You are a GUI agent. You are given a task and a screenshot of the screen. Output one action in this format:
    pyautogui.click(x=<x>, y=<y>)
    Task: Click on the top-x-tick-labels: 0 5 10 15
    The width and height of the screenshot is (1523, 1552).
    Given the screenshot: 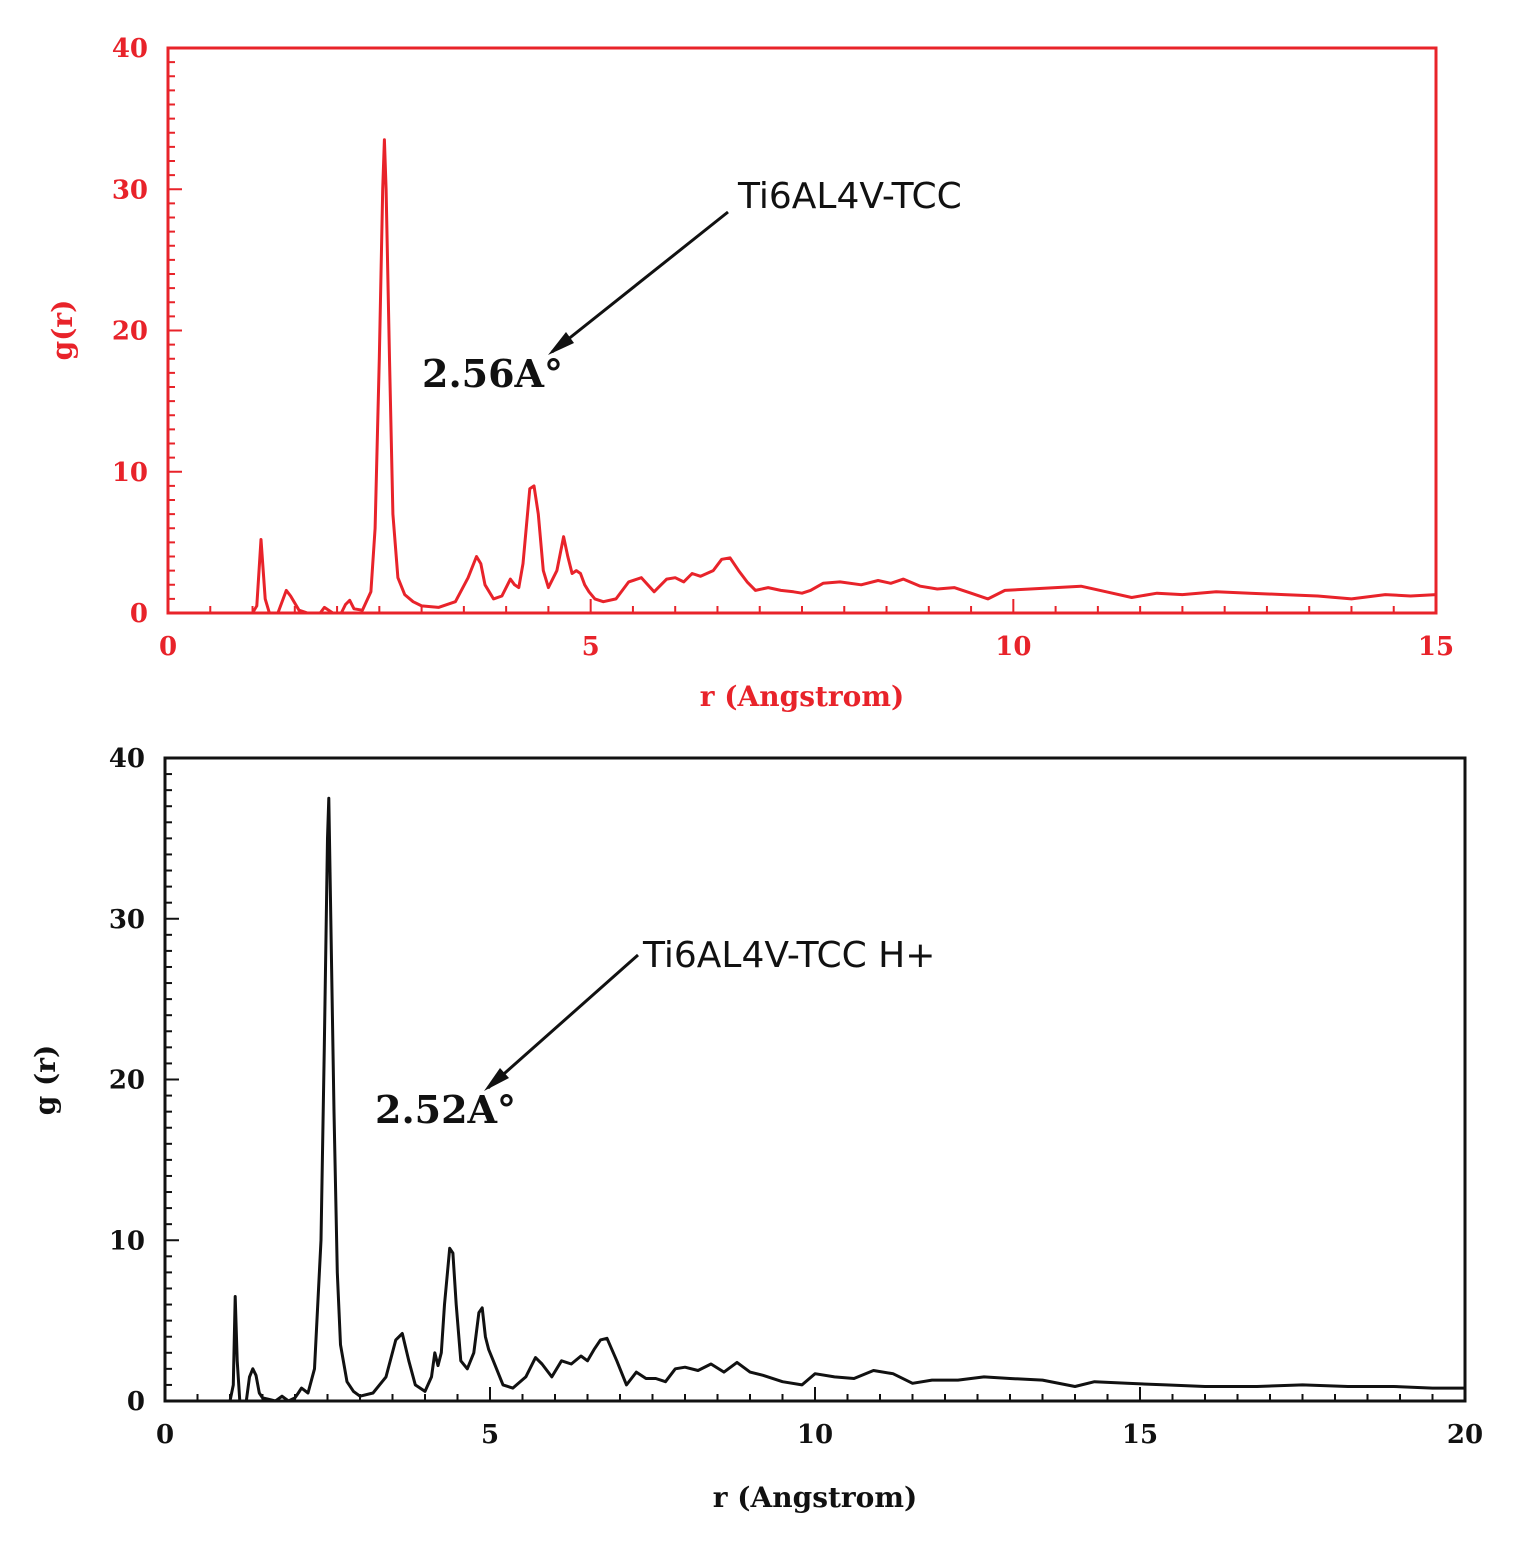 What is the action you would take?
    pyautogui.click(x=806, y=647)
    